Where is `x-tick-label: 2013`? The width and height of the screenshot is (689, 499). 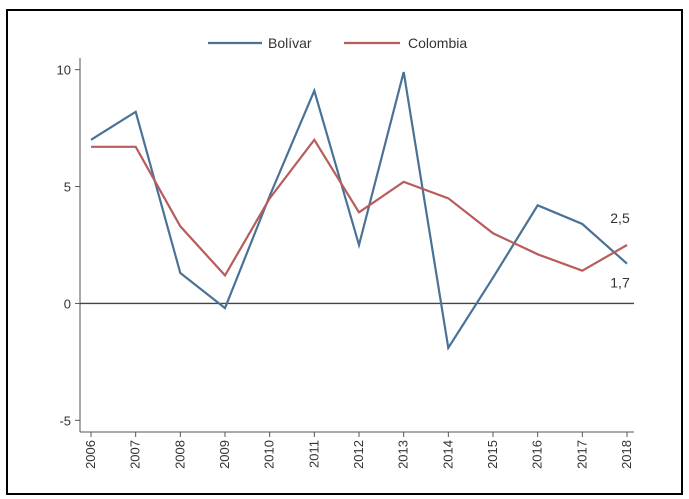
x-tick-label: 2013 is located at coordinates (403, 454).